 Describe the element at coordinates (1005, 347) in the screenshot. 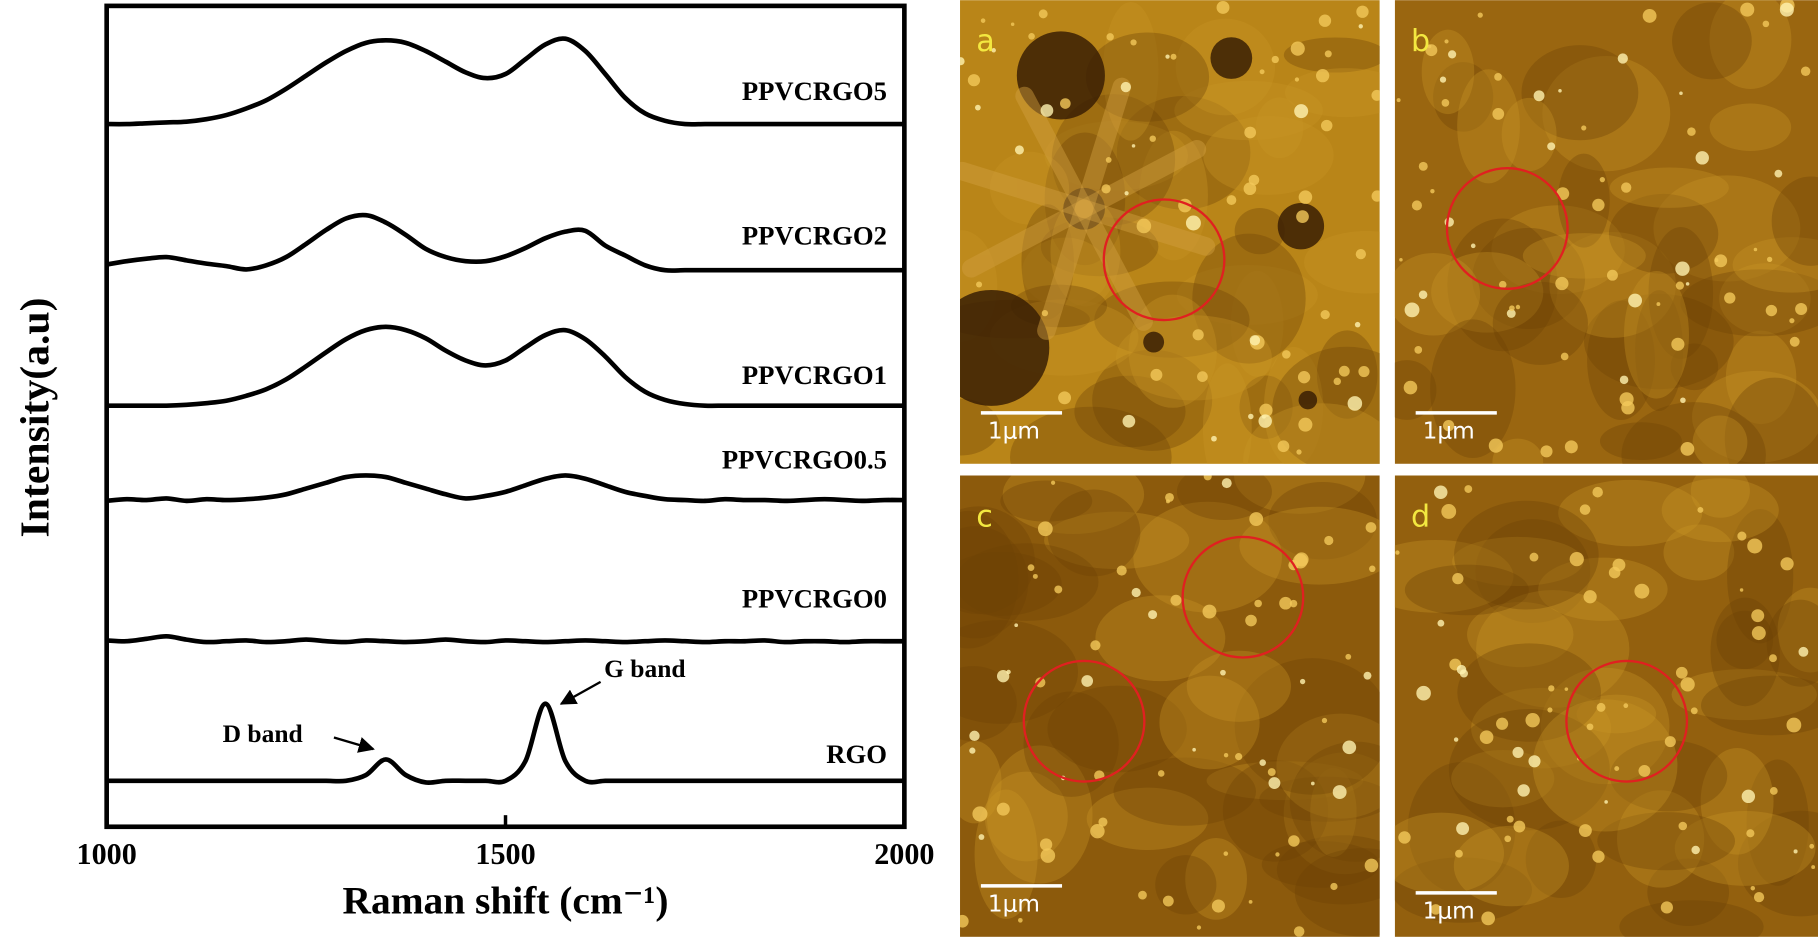

I see `afm-pit` at that location.